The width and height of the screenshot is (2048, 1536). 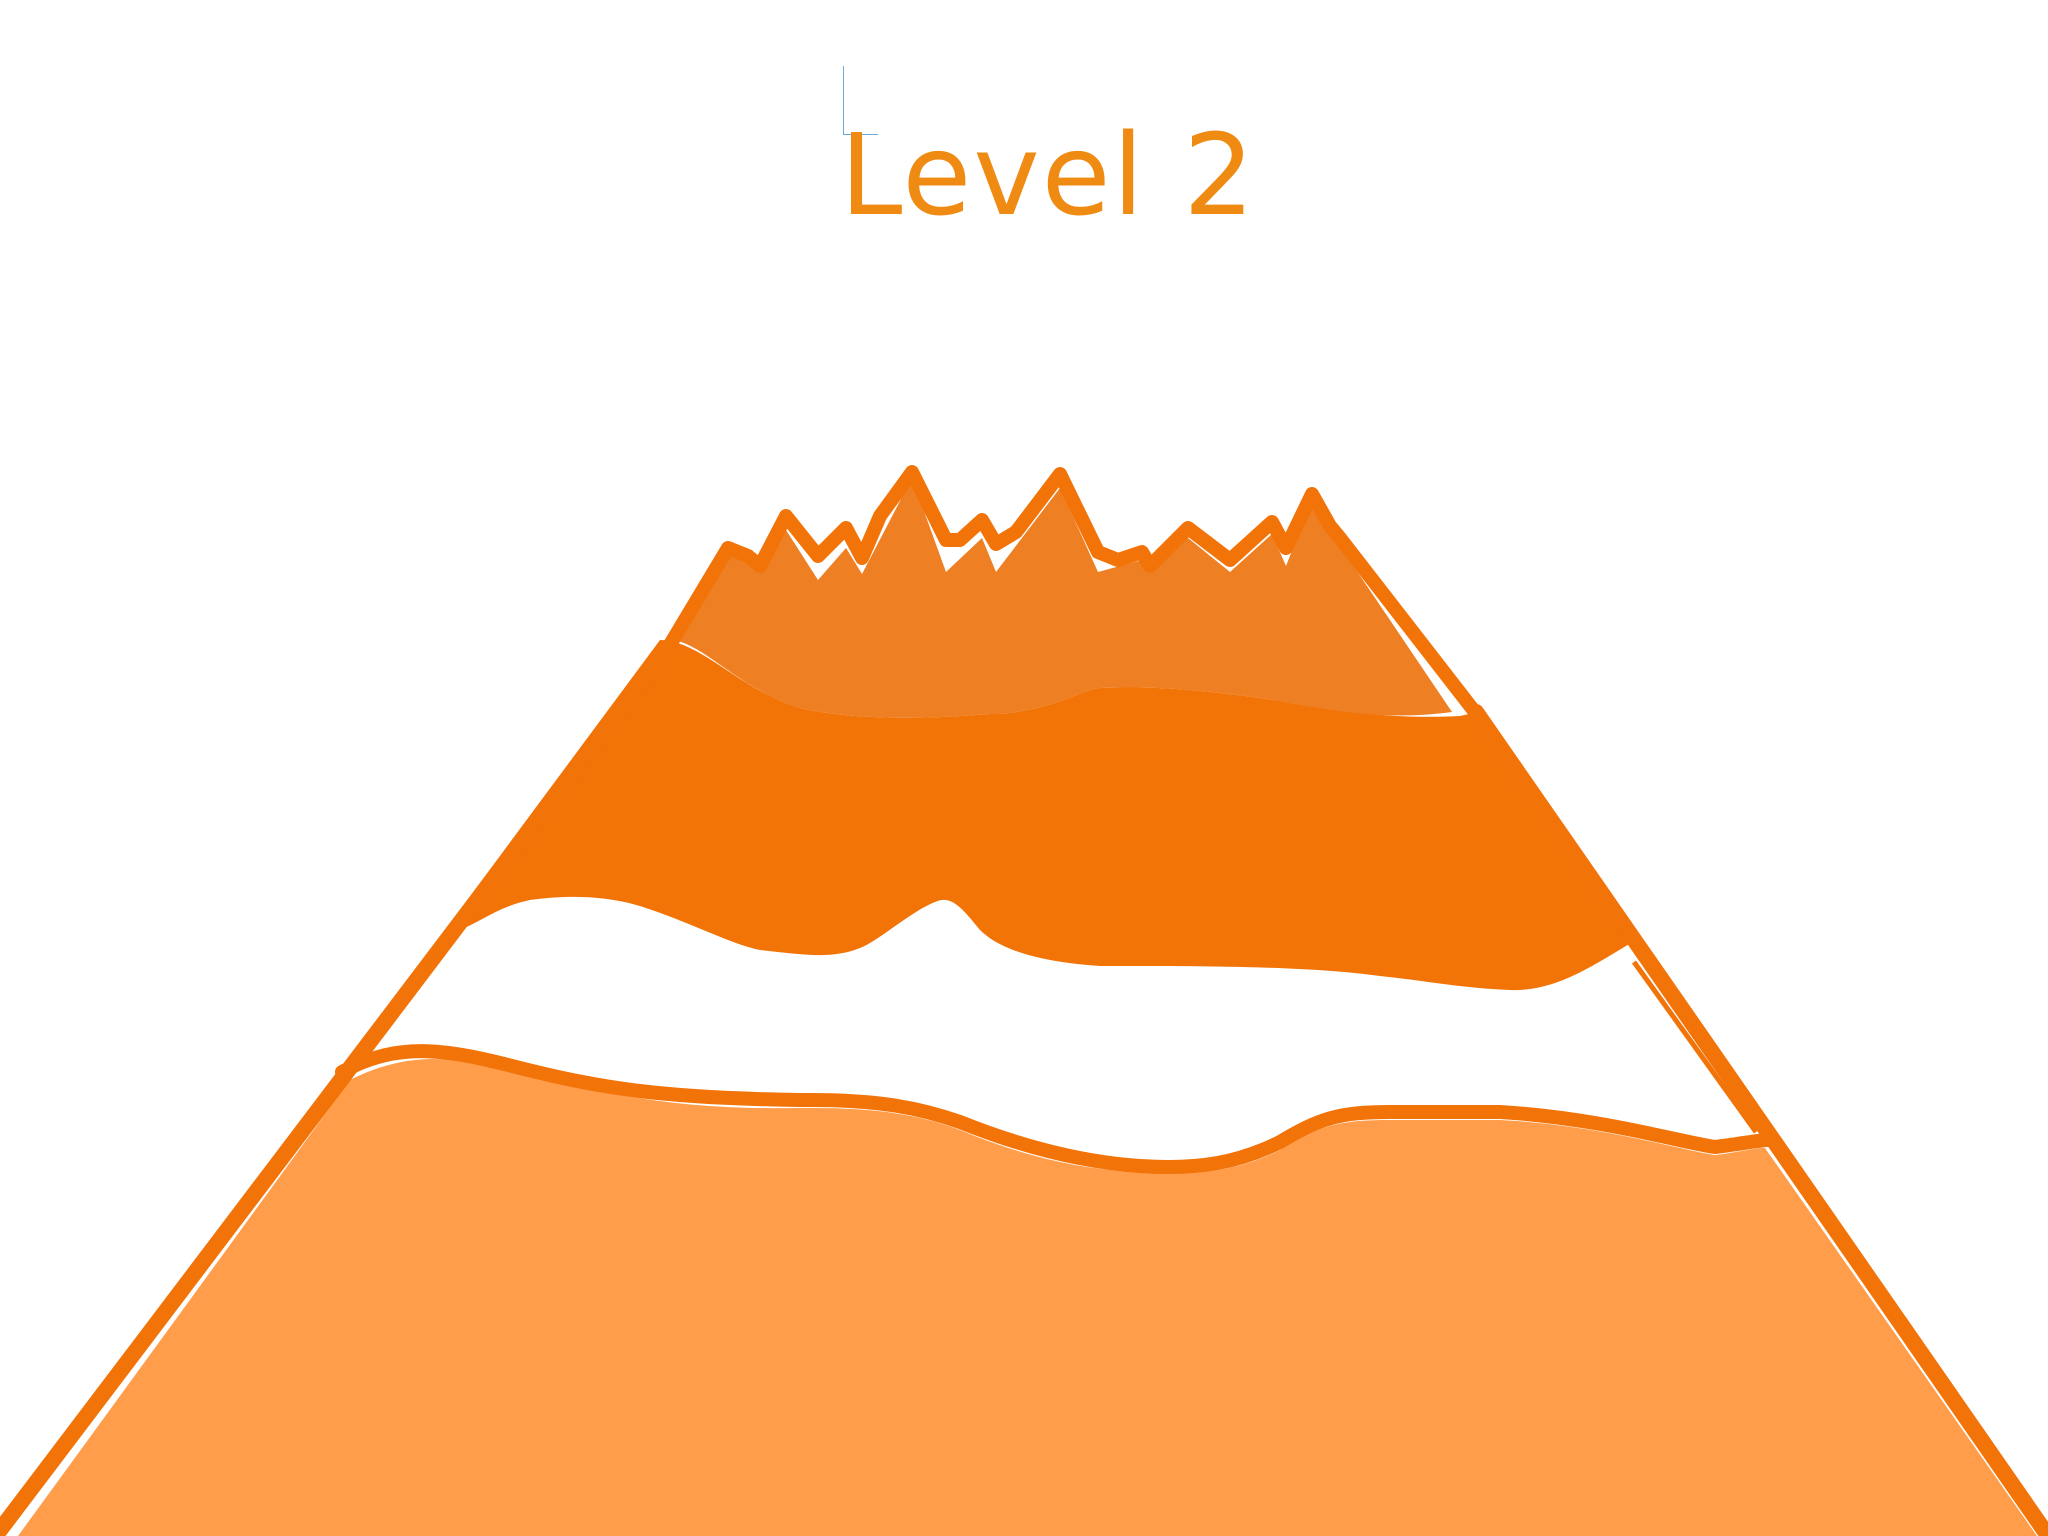 What do you see at coordinates (1044, 815) in the screenshot?
I see `upper-band` at bounding box center [1044, 815].